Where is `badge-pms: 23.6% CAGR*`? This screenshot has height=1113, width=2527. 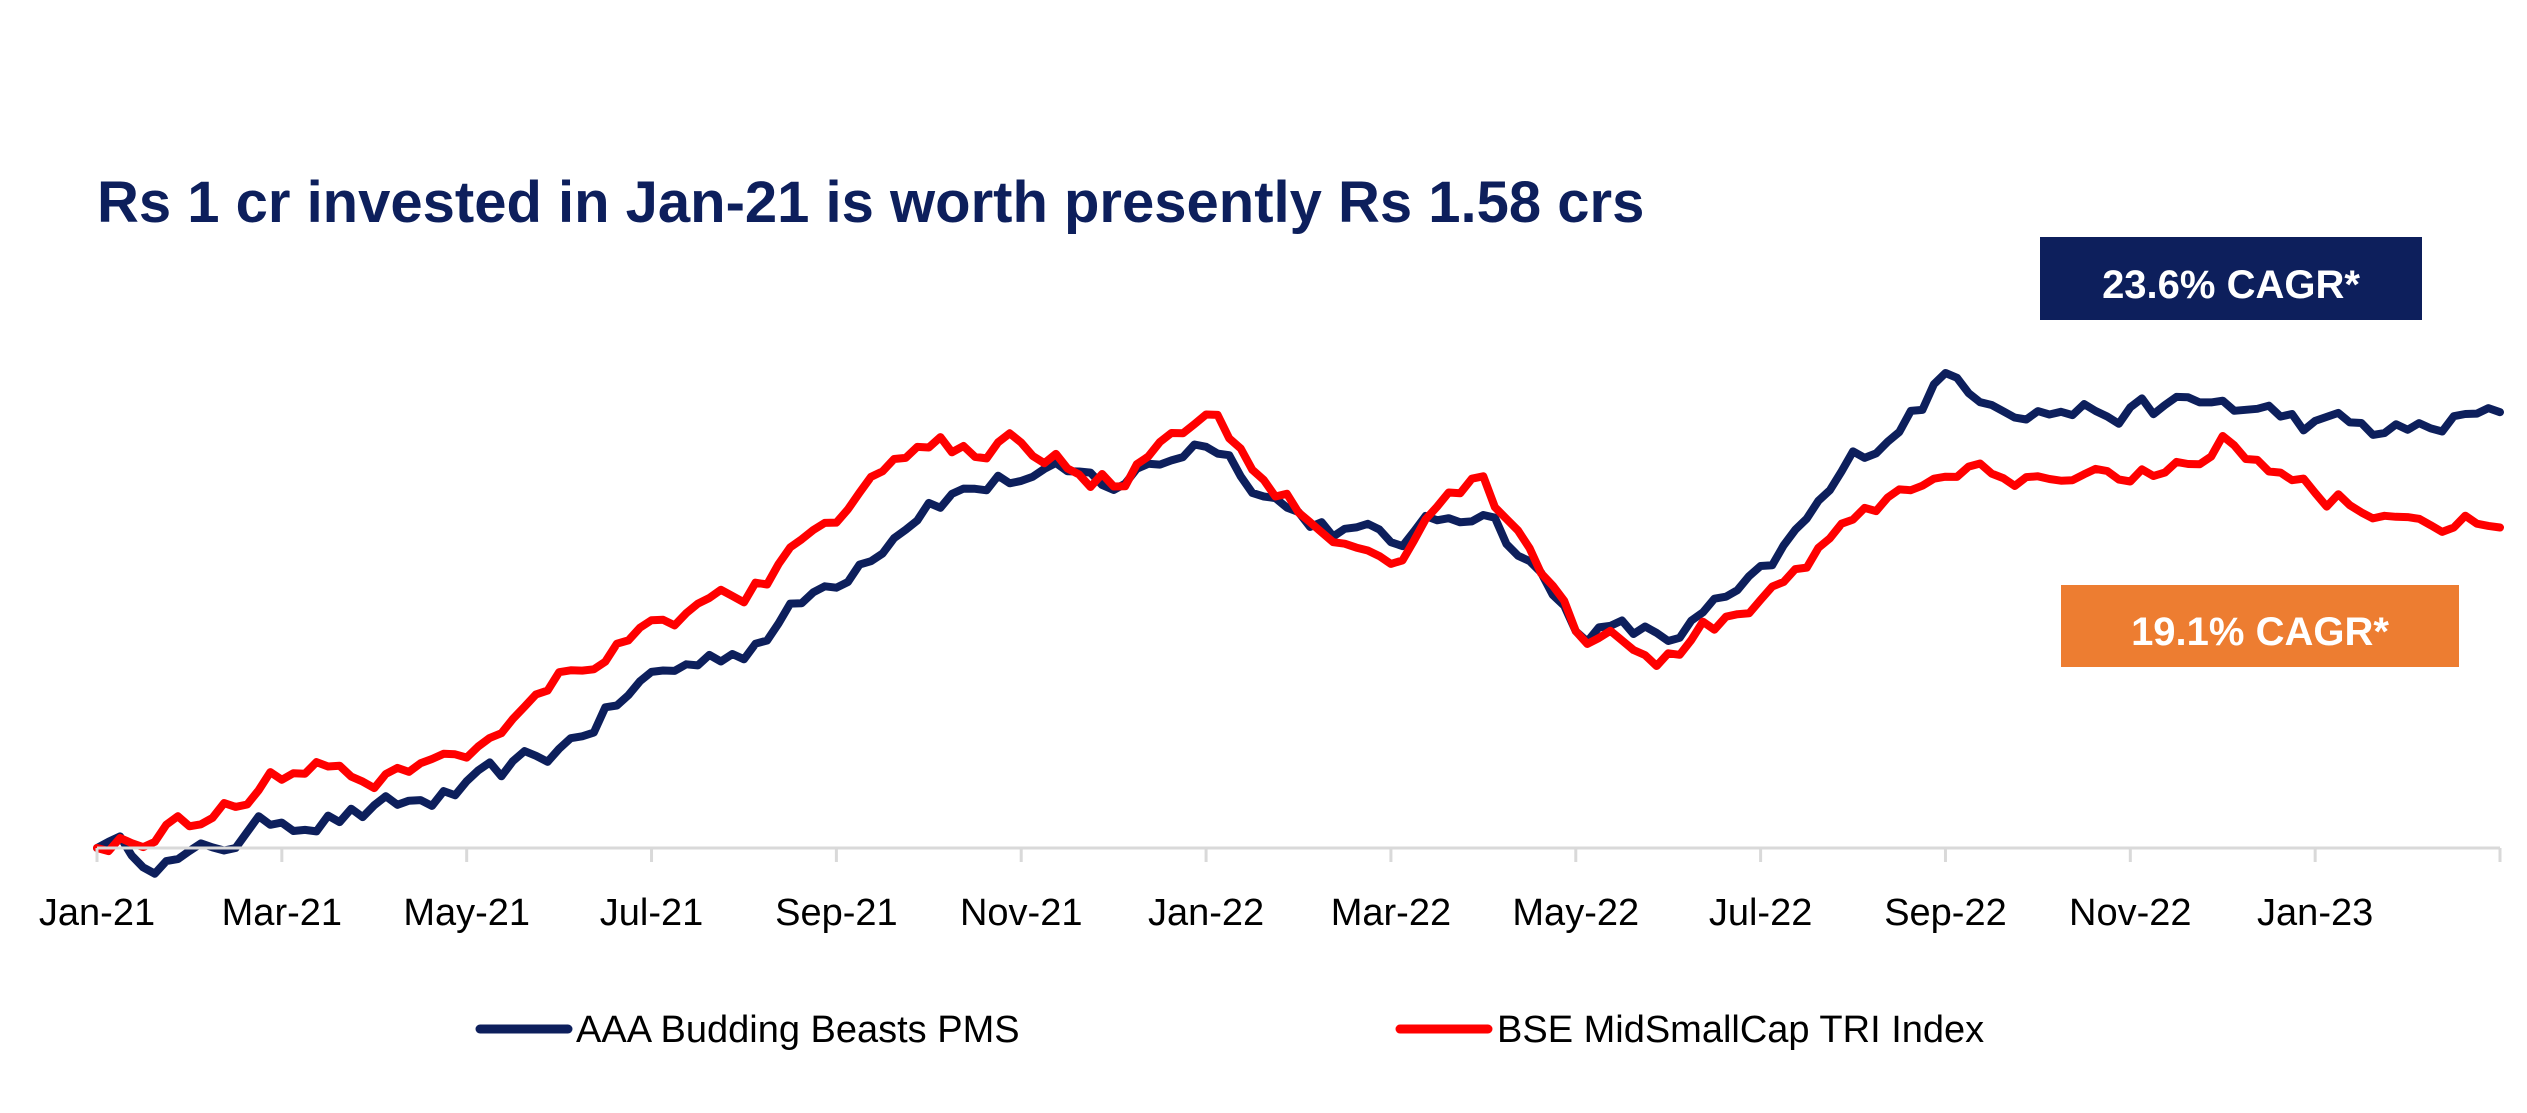 badge-pms: 23.6% CAGR* is located at coordinates (2231, 278).